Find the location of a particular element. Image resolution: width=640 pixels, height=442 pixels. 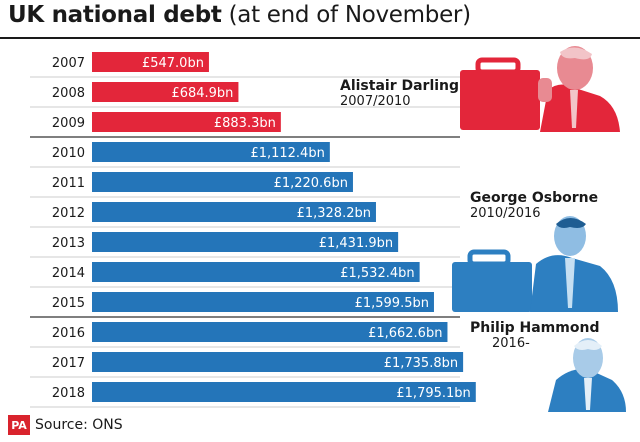

osborne-hair is located at coordinates (571, 223).